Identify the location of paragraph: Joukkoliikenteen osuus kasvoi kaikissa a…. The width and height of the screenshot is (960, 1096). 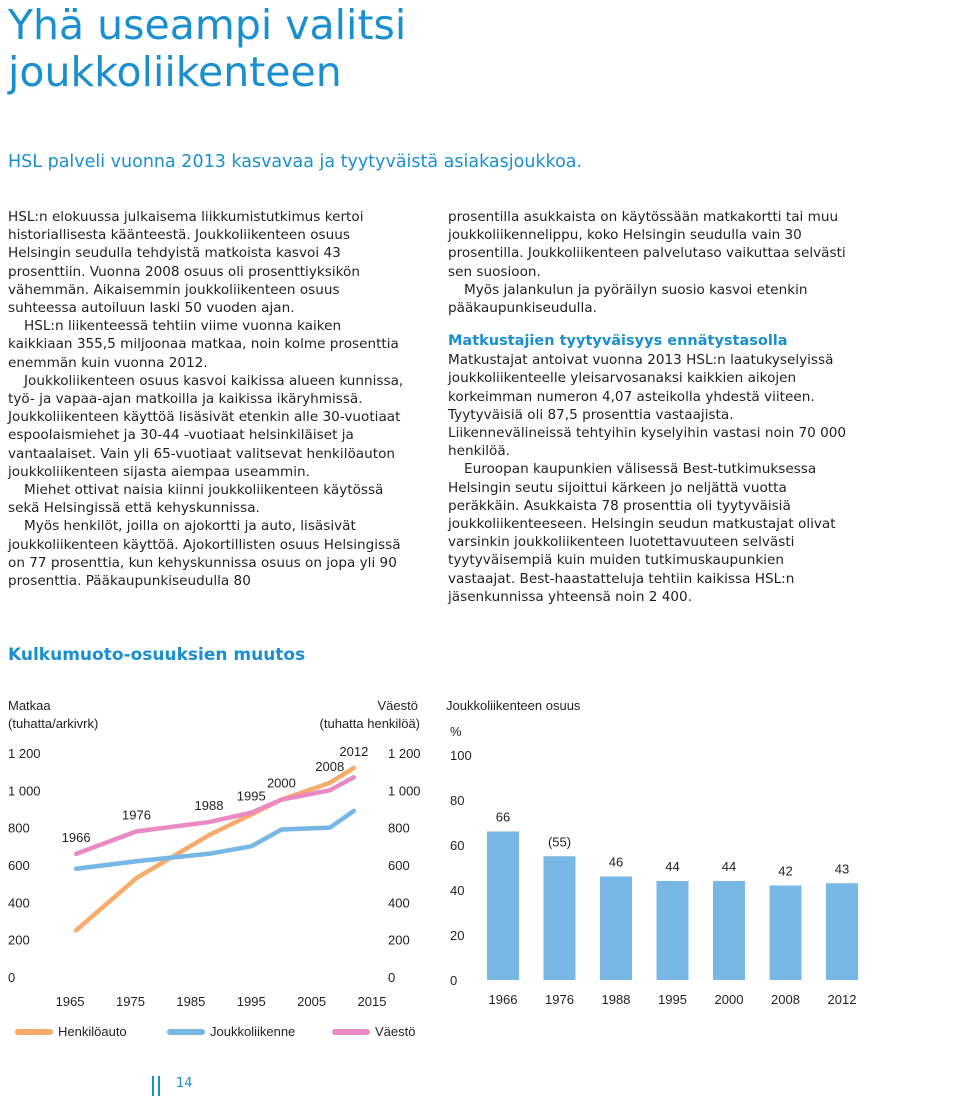
(206, 426).